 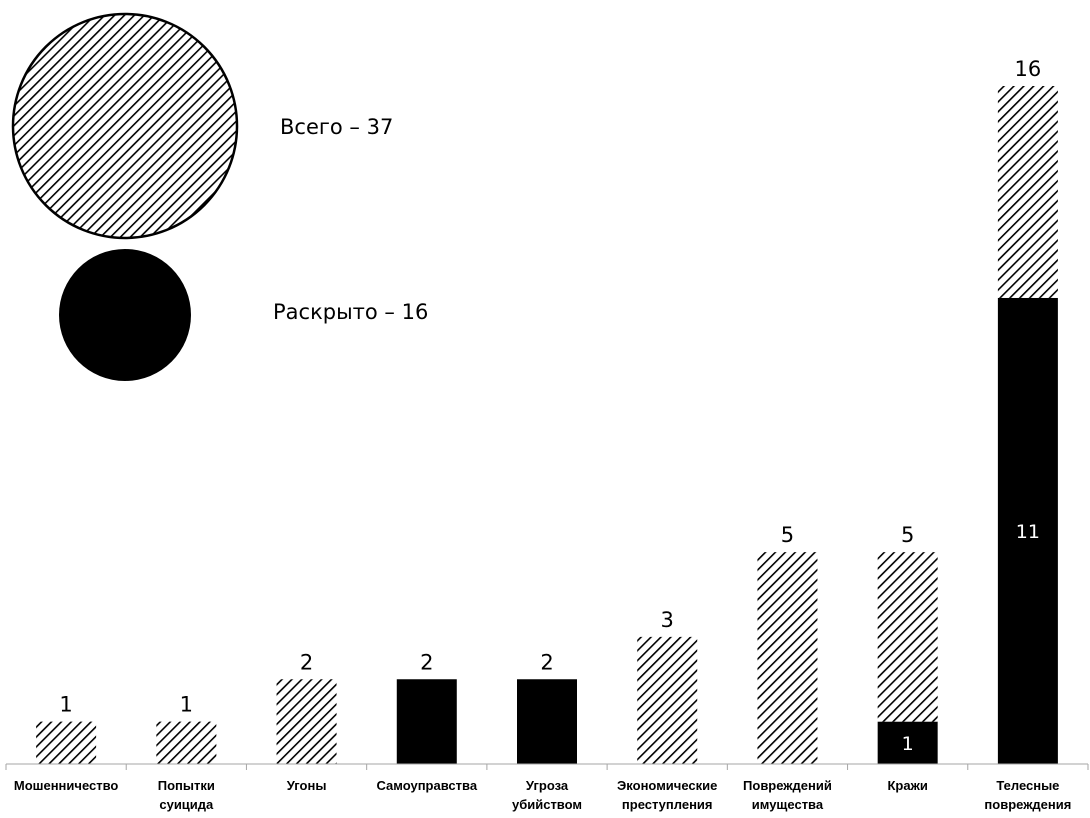 What do you see at coordinates (547, 795) in the screenshot?
I see `category-label: Угроза убийством` at bounding box center [547, 795].